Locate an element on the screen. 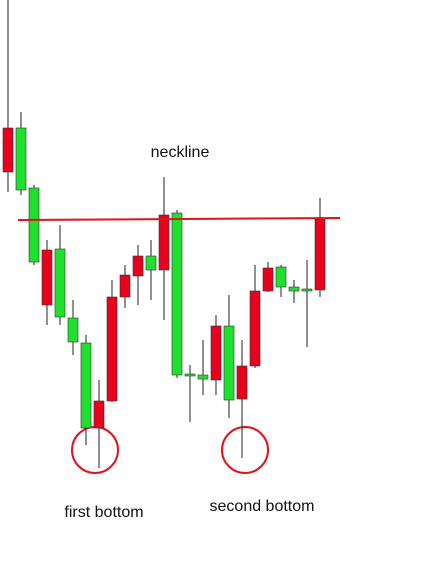 The width and height of the screenshot is (442, 577). second-bottom-label: second bottom is located at coordinates (262, 506).